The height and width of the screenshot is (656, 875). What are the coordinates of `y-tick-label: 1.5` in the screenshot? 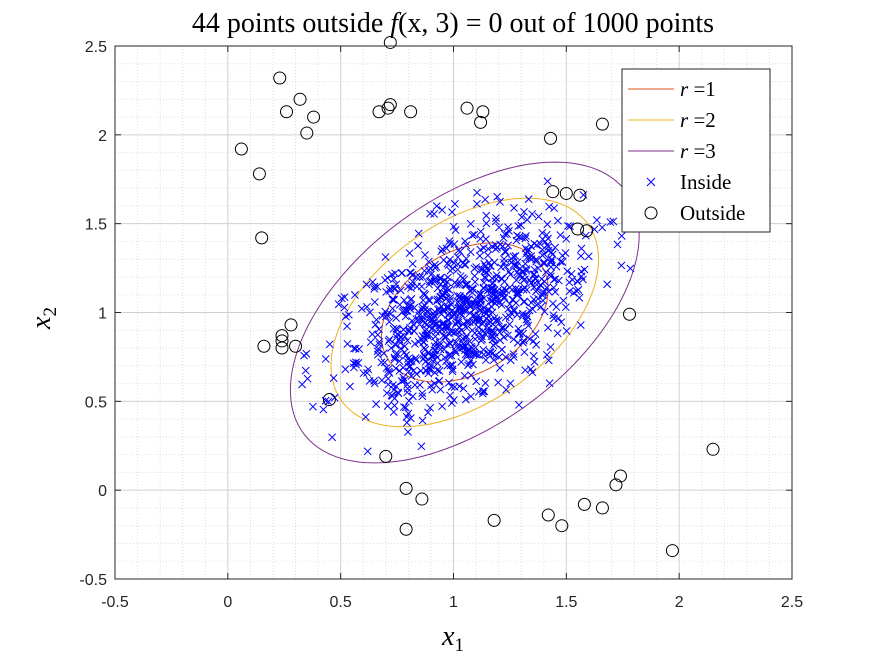 It's located at (96, 225).